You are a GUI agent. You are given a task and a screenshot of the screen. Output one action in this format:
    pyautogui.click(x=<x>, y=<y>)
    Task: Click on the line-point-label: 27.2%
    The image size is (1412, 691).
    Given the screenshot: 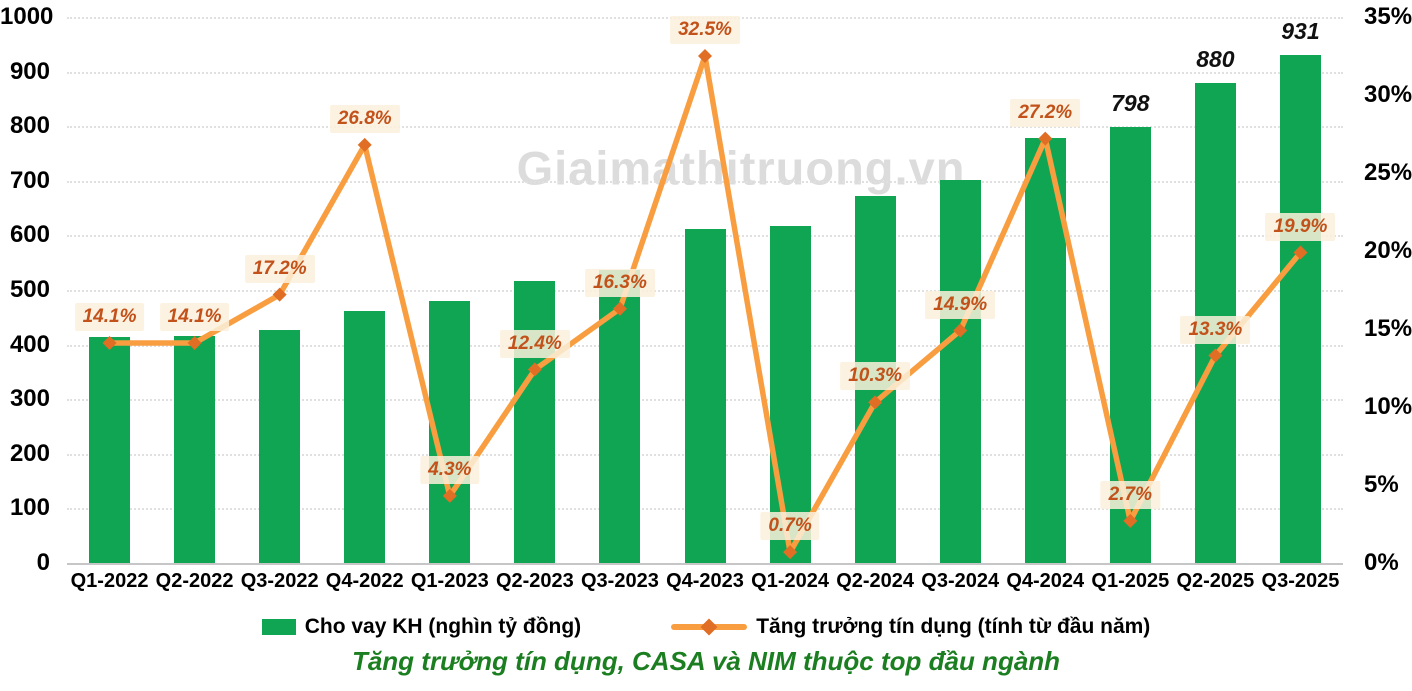 What is the action you would take?
    pyautogui.click(x=1045, y=112)
    